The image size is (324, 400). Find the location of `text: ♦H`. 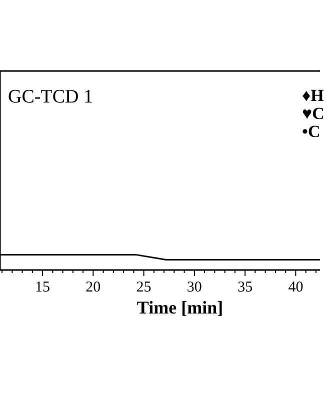

text: ♦H is located at coordinates (313, 95).